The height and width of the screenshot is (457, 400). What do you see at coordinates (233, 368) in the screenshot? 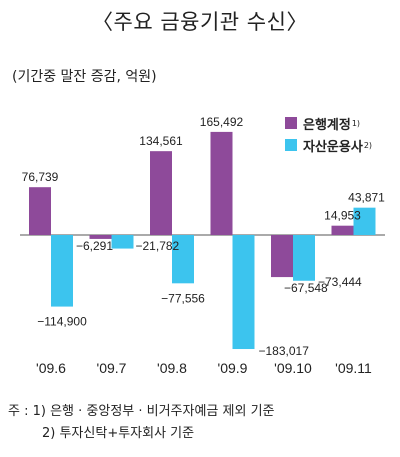
I see `category-label-3: '09.9` at bounding box center [233, 368].